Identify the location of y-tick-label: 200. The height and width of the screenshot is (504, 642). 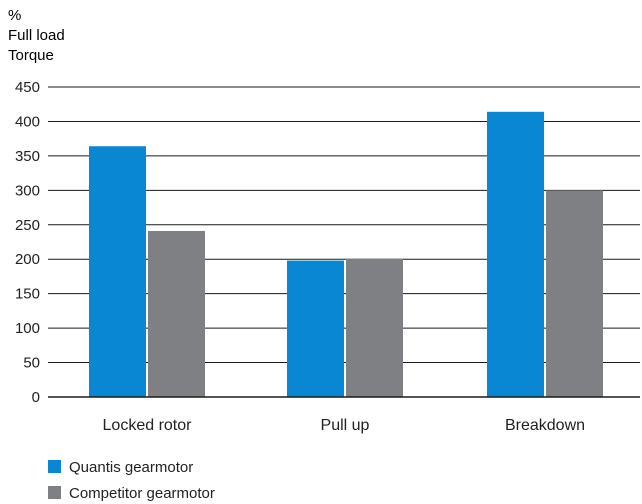
(27, 259).